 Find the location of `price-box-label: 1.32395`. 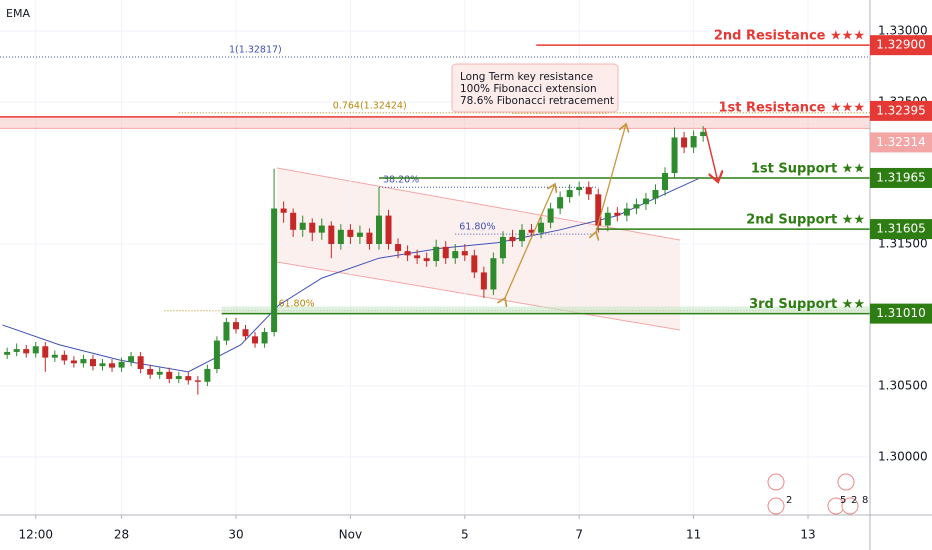

price-box-label: 1.32395 is located at coordinates (901, 110).